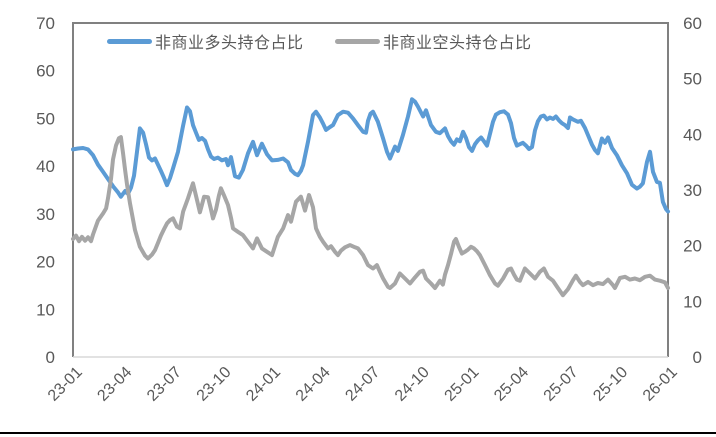 The width and height of the screenshot is (716, 437). Describe the element at coordinates (114, 384) in the screenshot. I see `x-axis-tick-label: 23-04` at that location.